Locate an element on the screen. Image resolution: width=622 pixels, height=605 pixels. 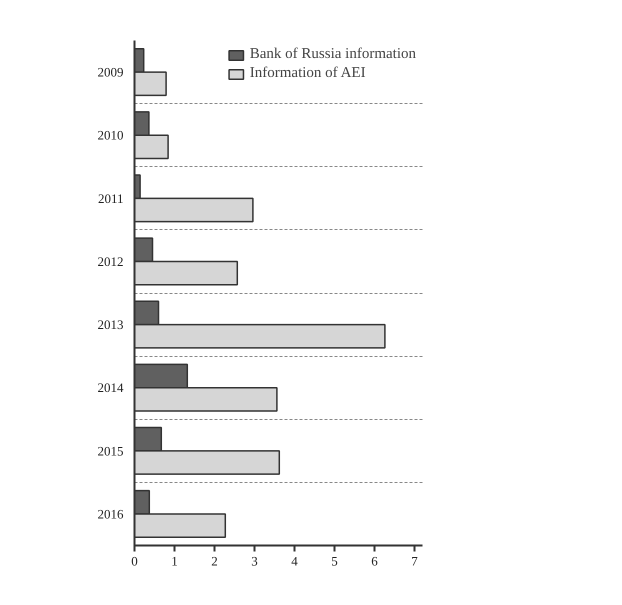
x-tick-label: 4 is located at coordinates (294, 561).